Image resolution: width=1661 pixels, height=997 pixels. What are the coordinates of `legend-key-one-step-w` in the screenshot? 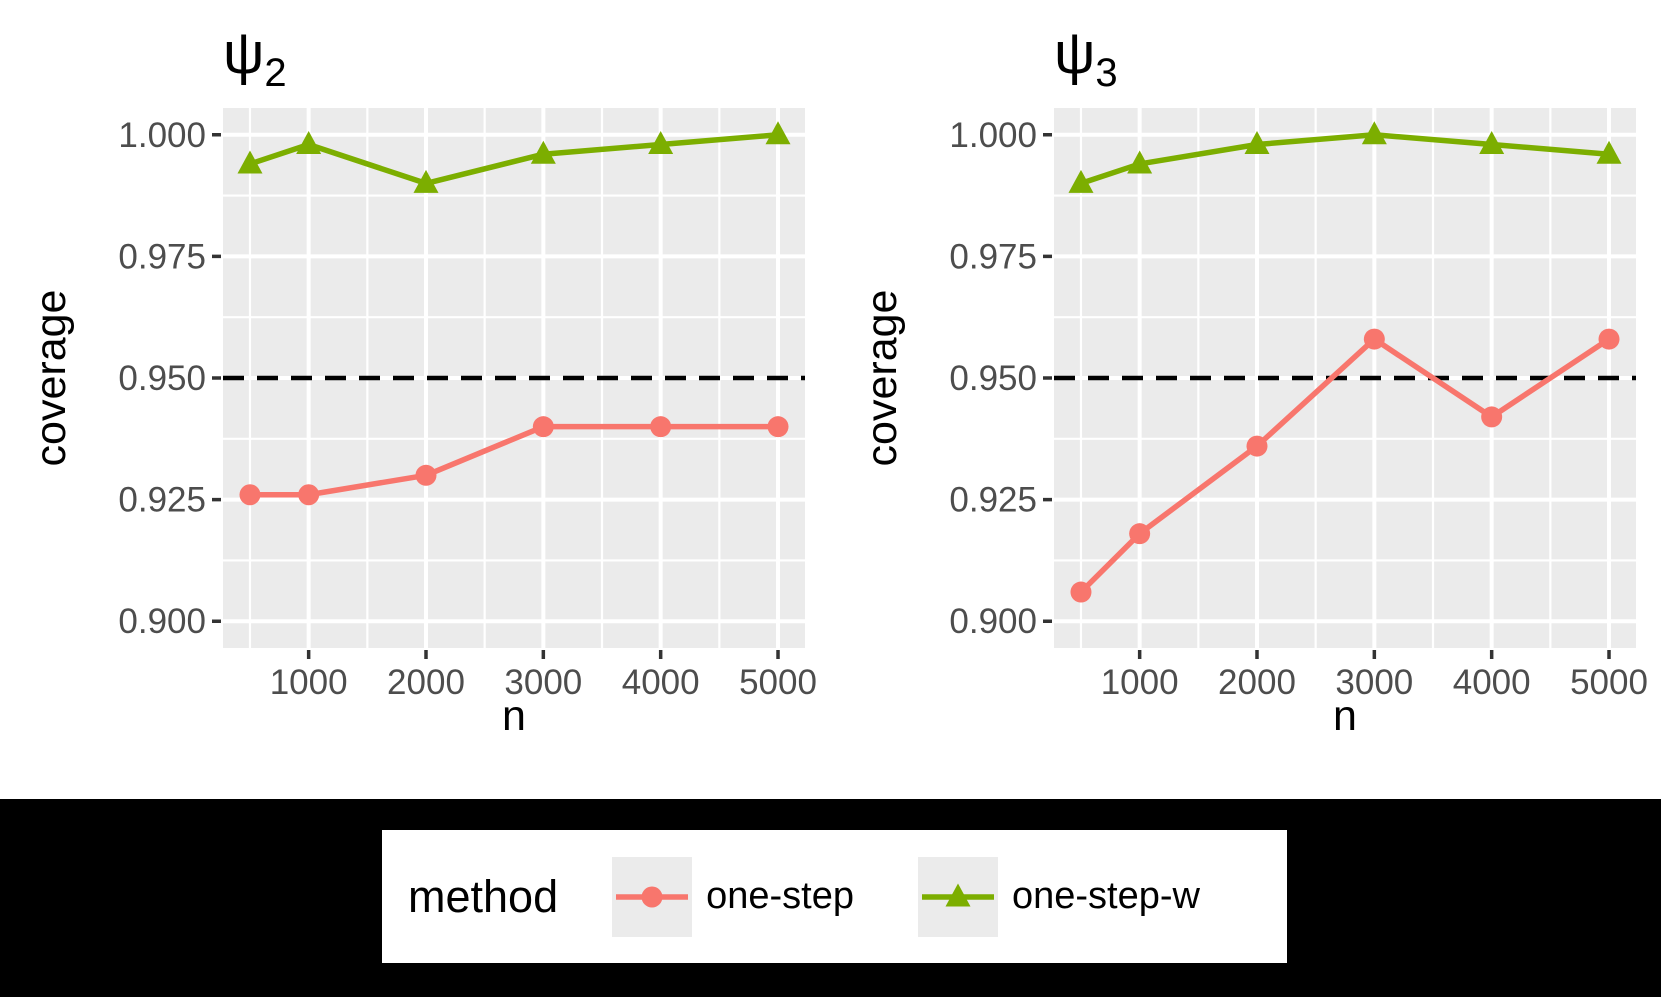 It's located at (958, 896).